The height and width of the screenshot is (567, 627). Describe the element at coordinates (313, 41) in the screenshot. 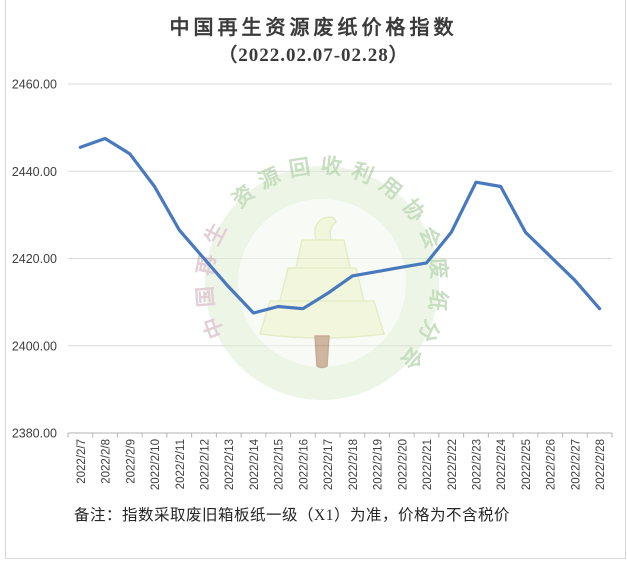

I see `chart-title-block: 中国再生资源废纸价格指数 （2022.02.07-02.28）` at that location.